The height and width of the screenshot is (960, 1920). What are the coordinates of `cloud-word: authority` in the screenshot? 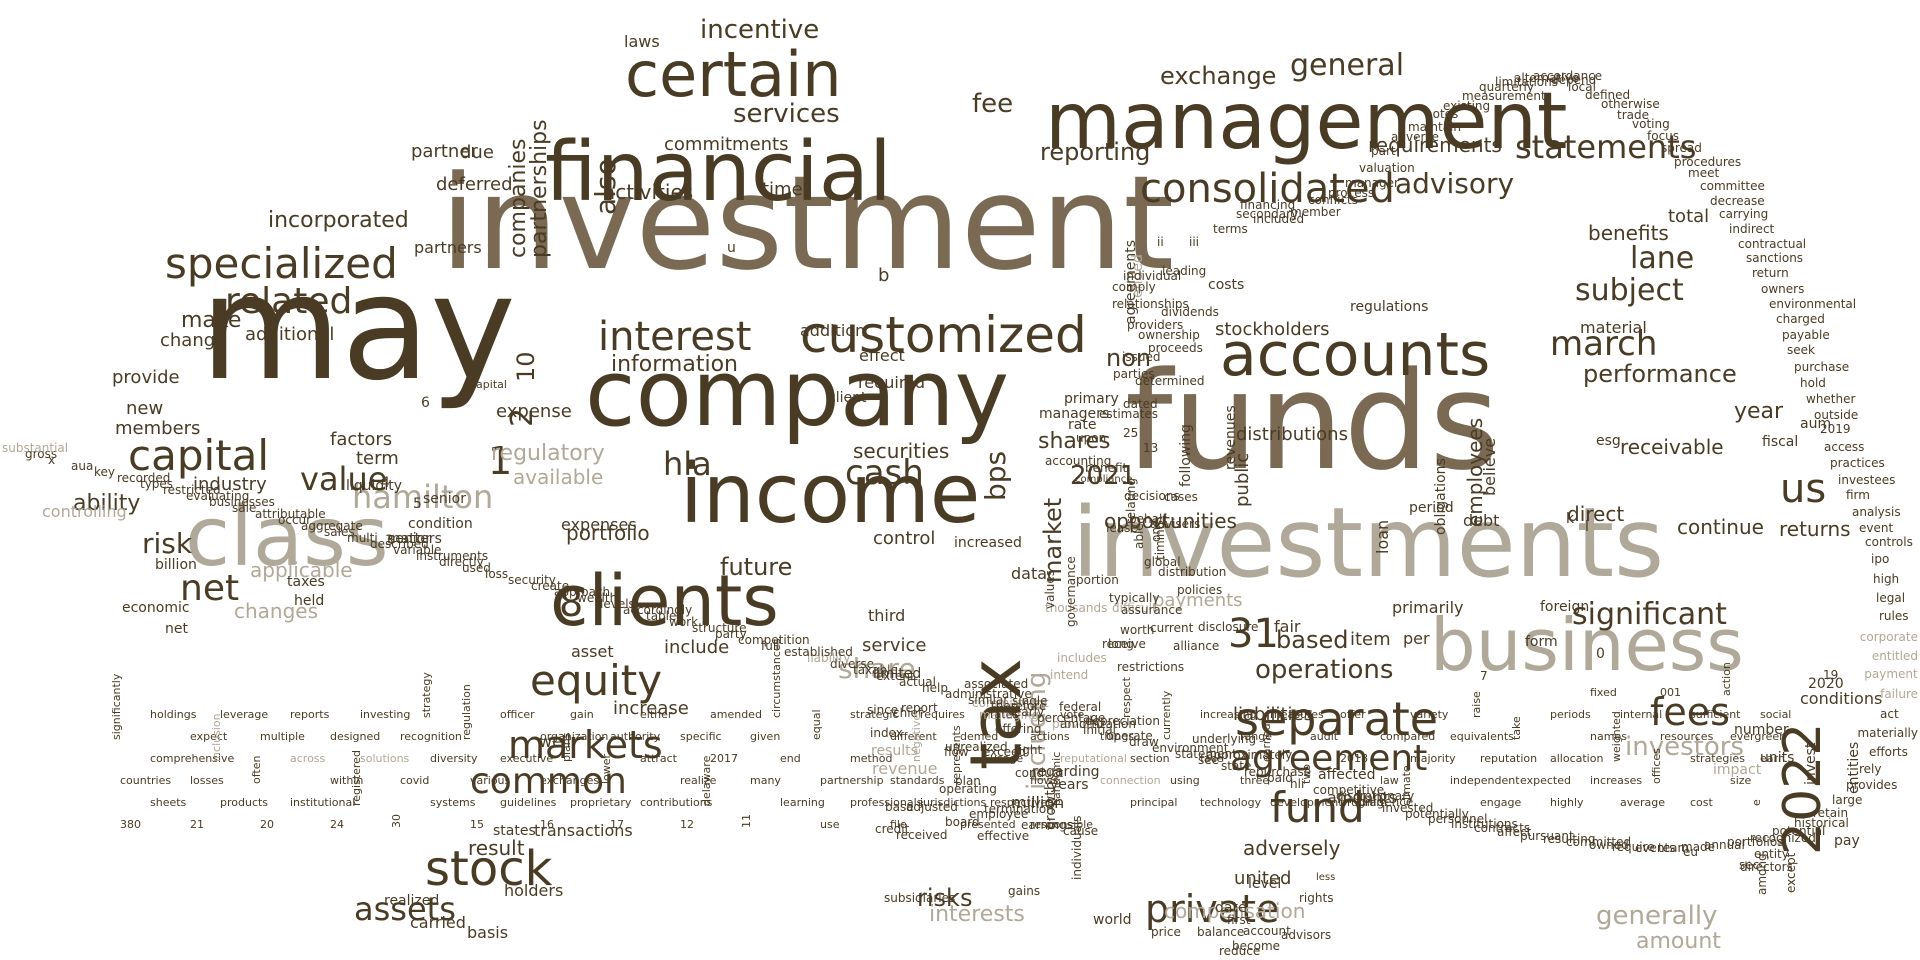 It's located at (635, 736).